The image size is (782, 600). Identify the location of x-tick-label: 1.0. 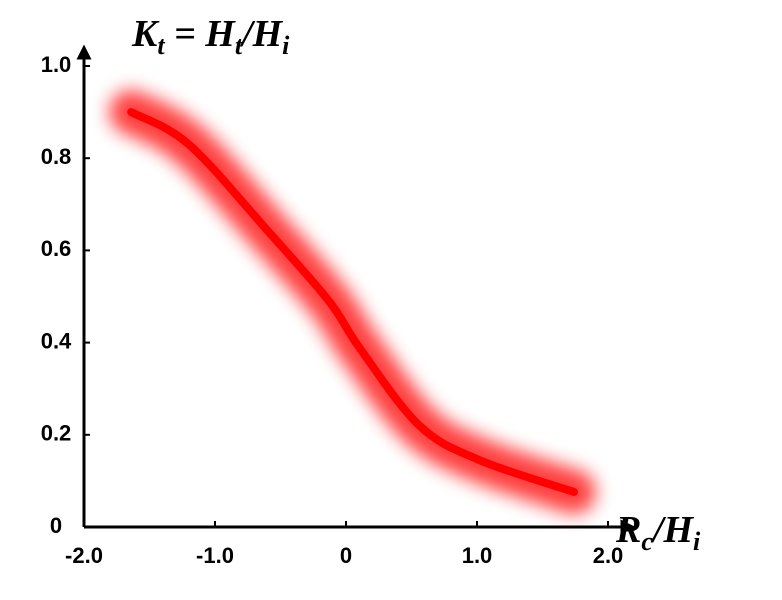
(477, 555).